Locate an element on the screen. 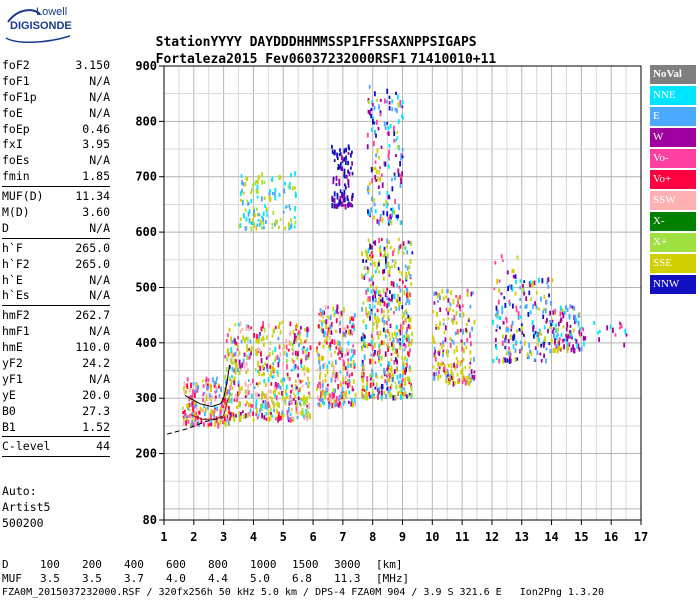 The image size is (700, 600). param-name: B1 is located at coordinates (9, 426).